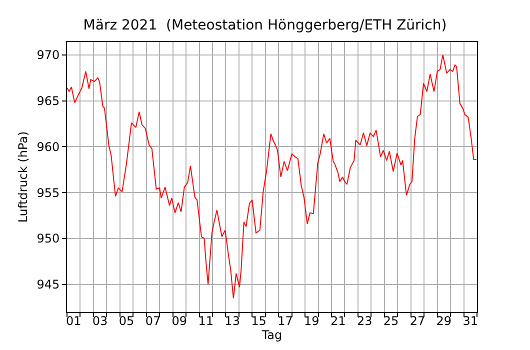 The width and height of the screenshot is (530, 350). What do you see at coordinates (285, 321) in the screenshot?
I see `x-tick-label: 17` at bounding box center [285, 321].